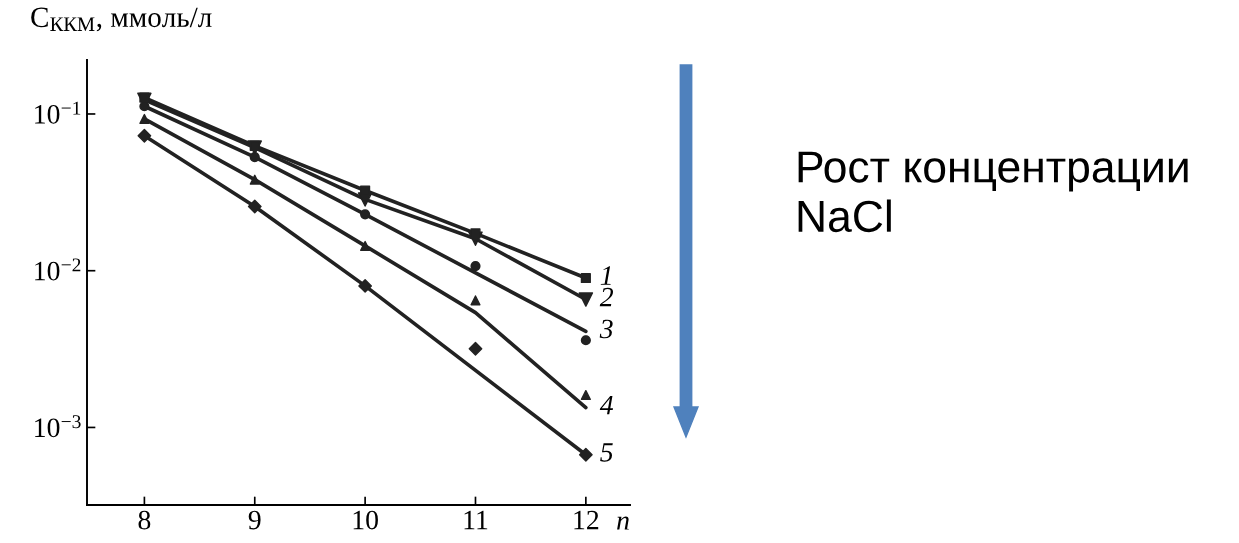  Describe the element at coordinates (605, 275) in the screenshot. I see `series-label: 1` at that location.